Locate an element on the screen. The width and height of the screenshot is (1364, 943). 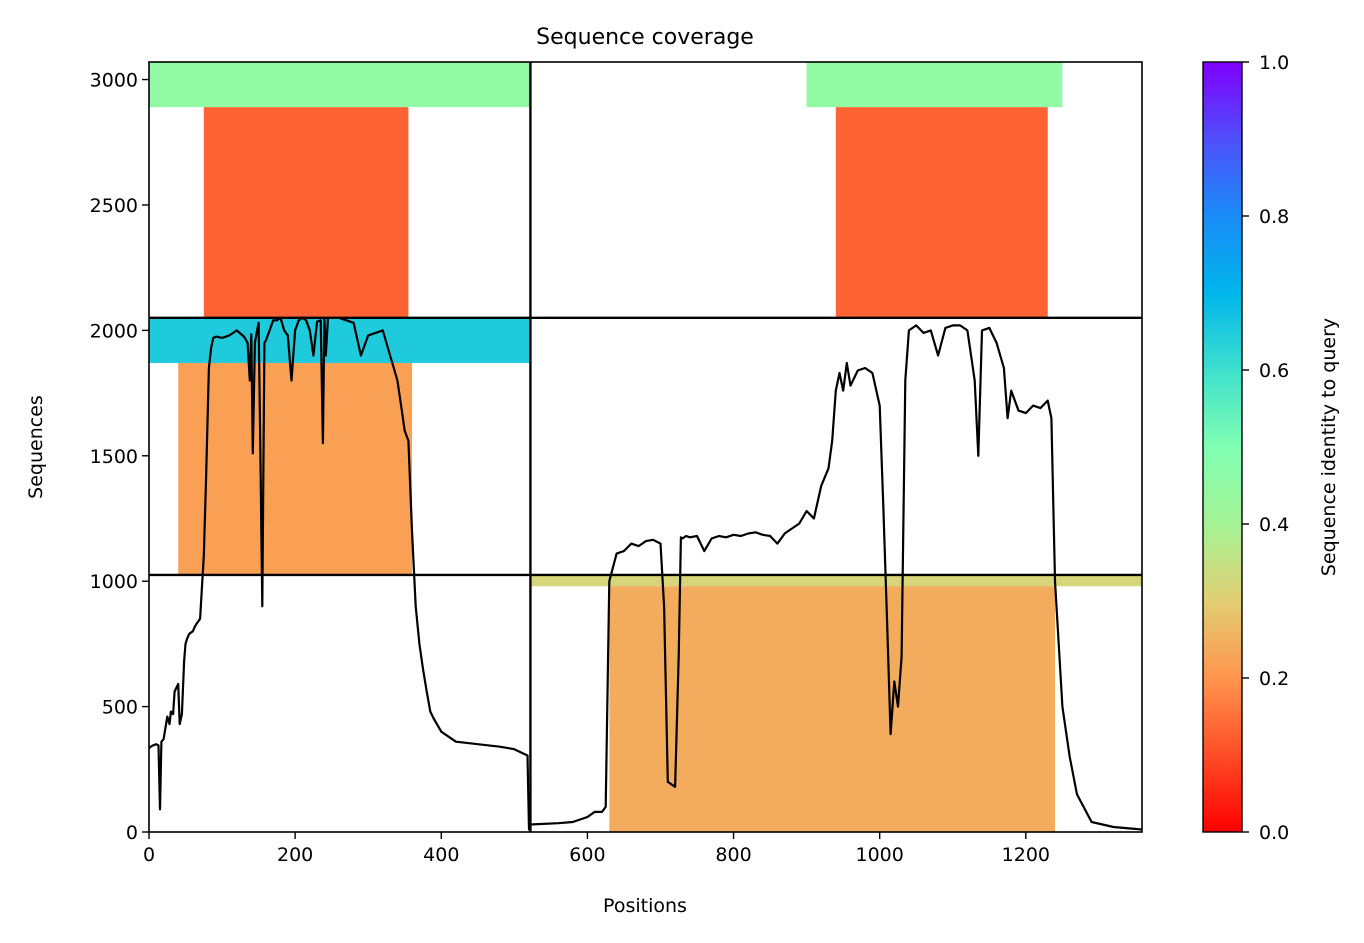
y-tick-label: 0 is located at coordinates (132, 833).